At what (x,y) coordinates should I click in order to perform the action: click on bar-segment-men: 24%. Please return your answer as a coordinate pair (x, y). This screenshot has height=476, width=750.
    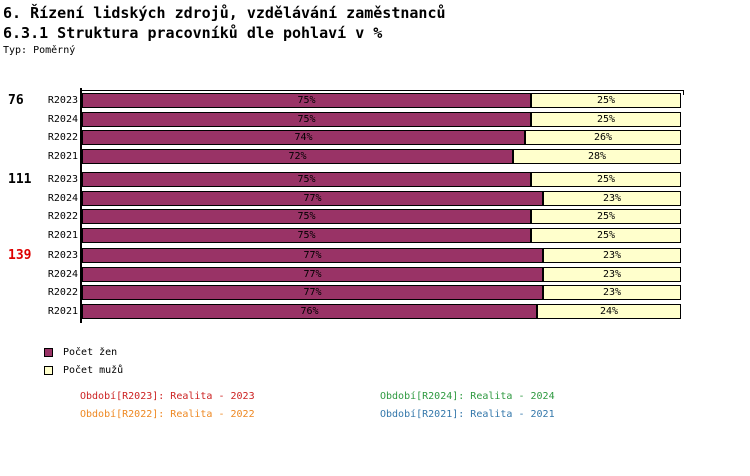
    Looking at the image, I should click on (609, 311).